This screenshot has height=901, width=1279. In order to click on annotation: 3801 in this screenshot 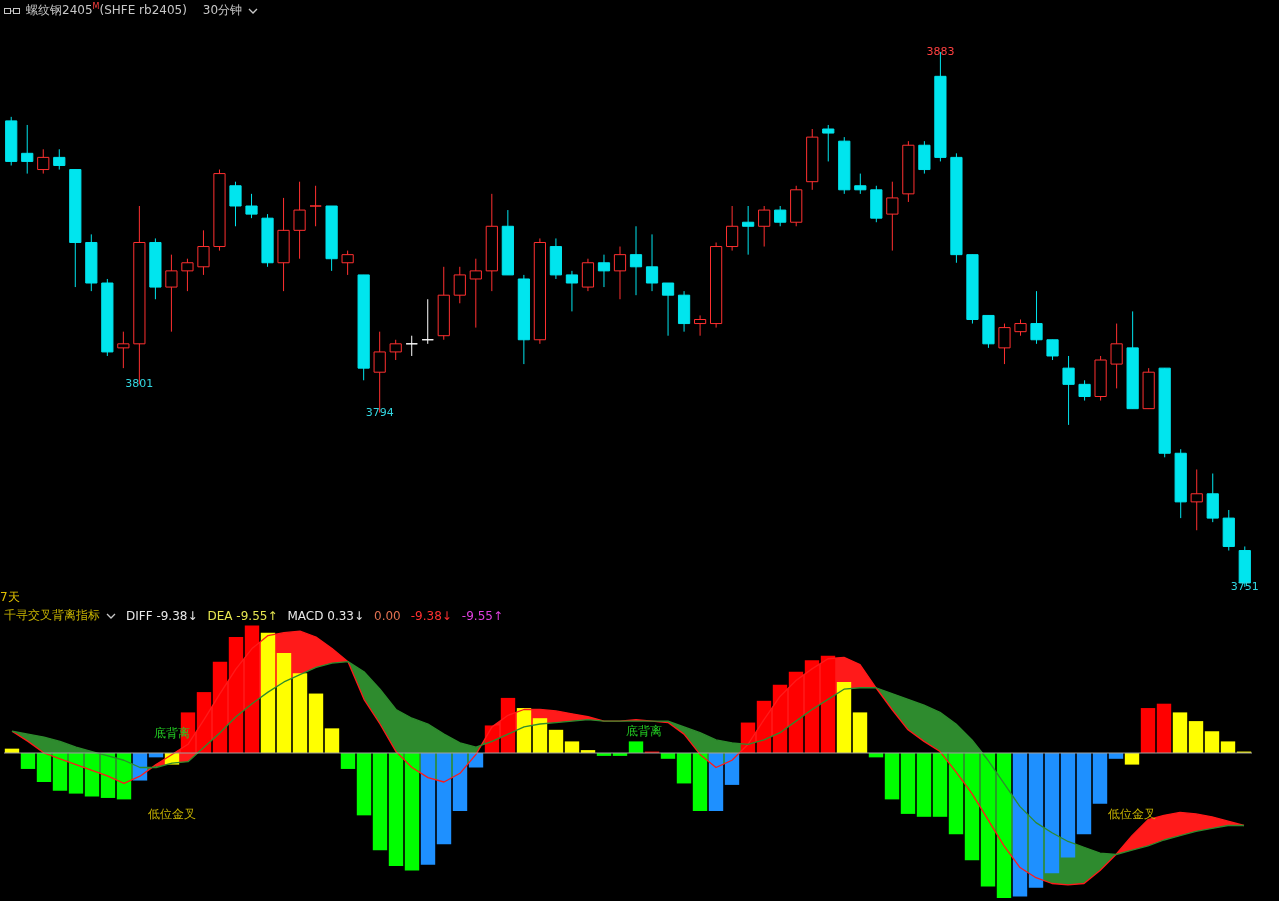, I will do `click(139, 384)`.